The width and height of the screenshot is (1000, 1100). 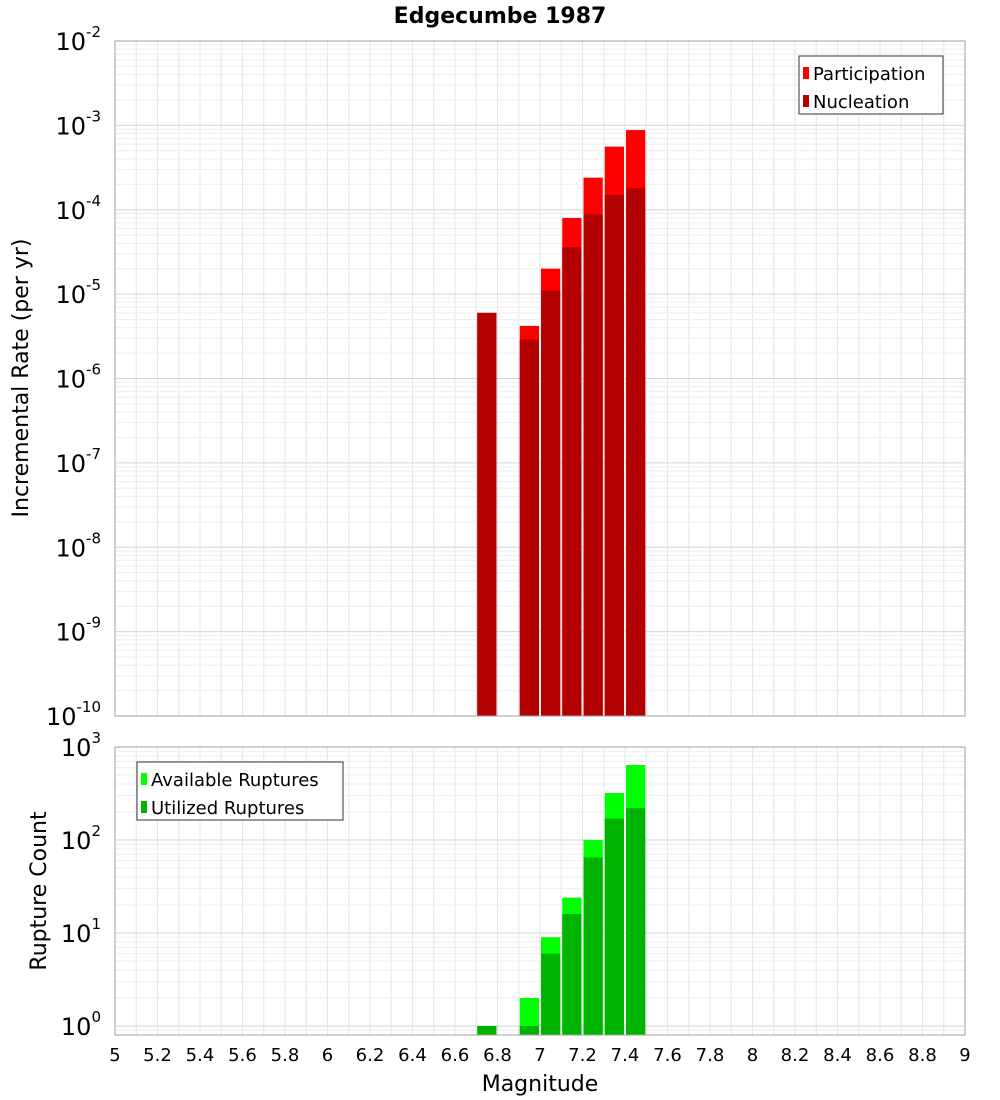 I want to click on y-tick-label: 10⁻⁴, so click(x=78, y=208).